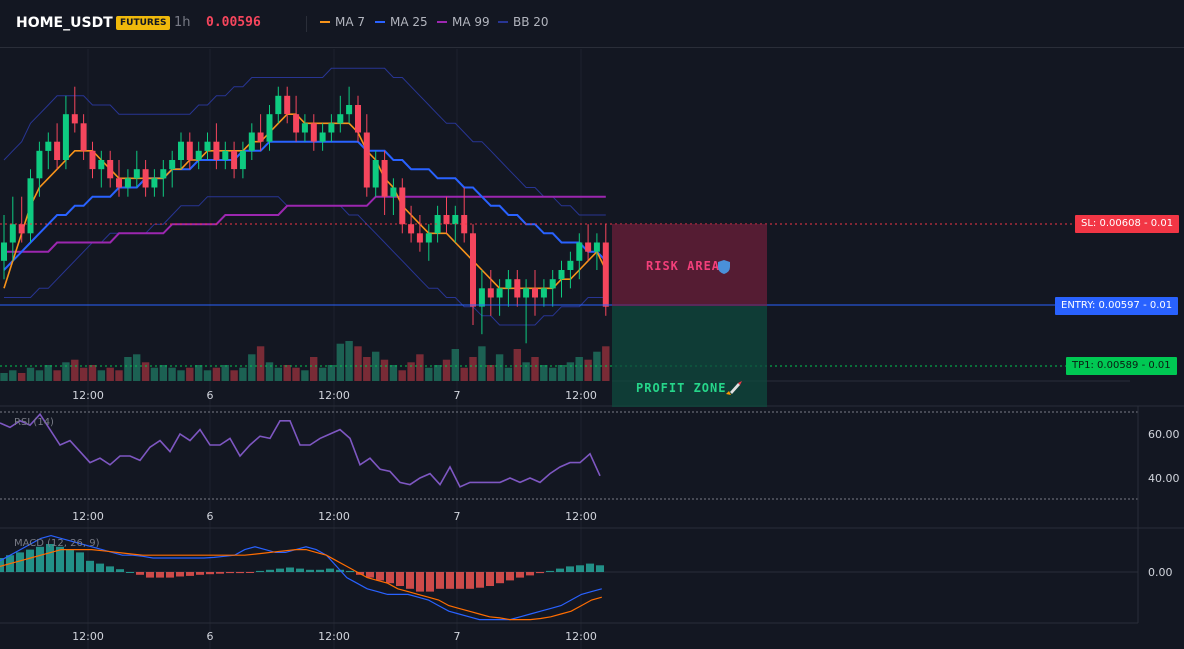 The width and height of the screenshot is (1184, 649). What do you see at coordinates (1127, 224) in the screenshot?
I see `sl-price-tag: SL: 0.00608 - 0.01` at bounding box center [1127, 224].